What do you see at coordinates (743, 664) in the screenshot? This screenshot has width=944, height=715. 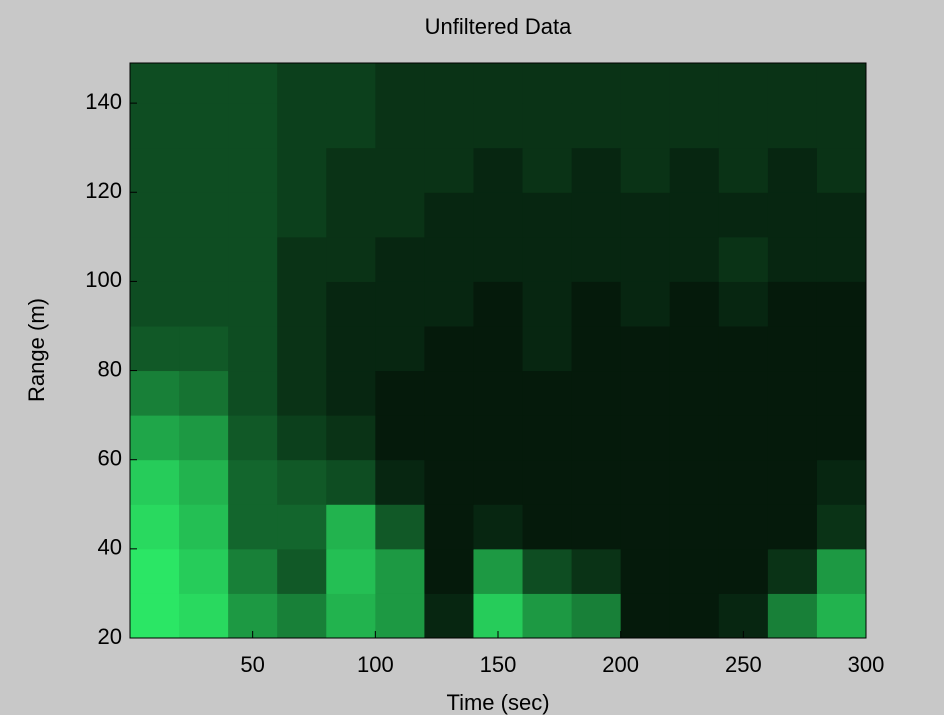 I see `x-tick-label: 250` at bounding box center [743, 664].